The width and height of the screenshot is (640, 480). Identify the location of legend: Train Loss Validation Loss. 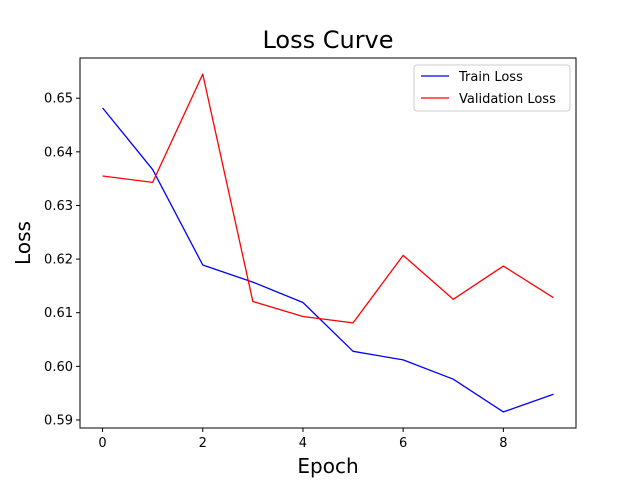
(492, 88).